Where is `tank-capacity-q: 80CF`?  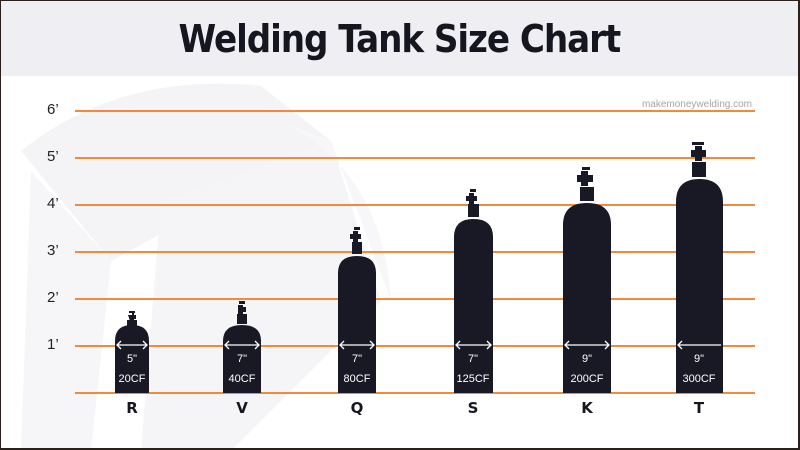
tank-capacity-q: 80CF is located at coordinates (357, 379).